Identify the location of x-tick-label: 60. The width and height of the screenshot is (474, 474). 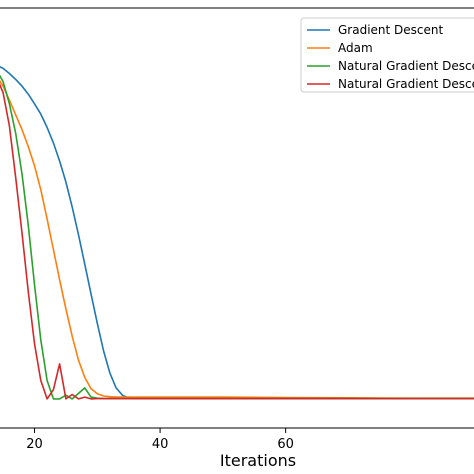
(285, 444).